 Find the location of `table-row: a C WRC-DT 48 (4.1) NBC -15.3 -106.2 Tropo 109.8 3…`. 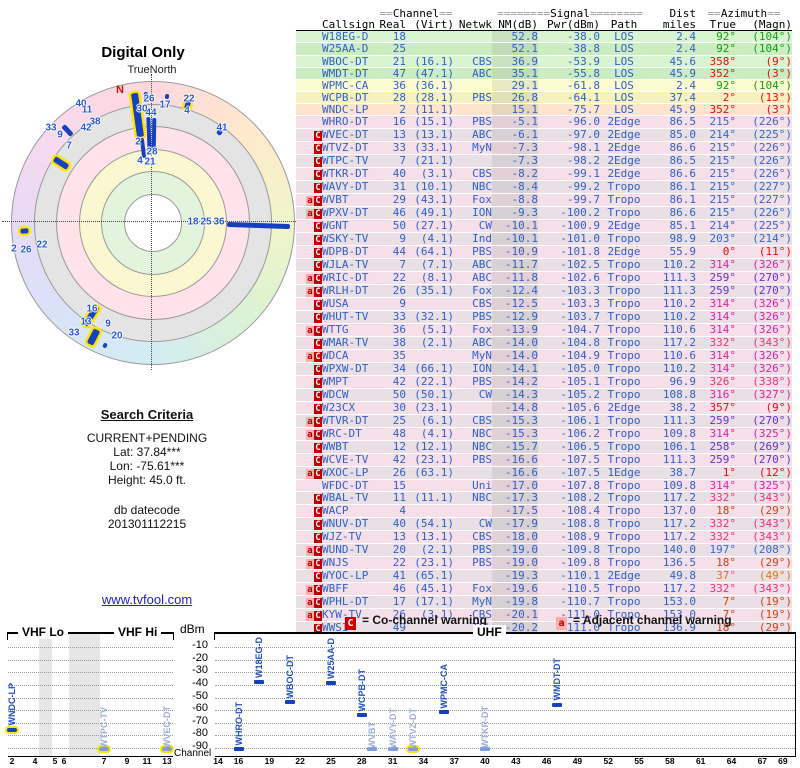

table-row: a C WRC-DT 48 (4.1) NBC -15.3 -106.2 Tropo 109.8 3… is located at coordinates (544, 434).